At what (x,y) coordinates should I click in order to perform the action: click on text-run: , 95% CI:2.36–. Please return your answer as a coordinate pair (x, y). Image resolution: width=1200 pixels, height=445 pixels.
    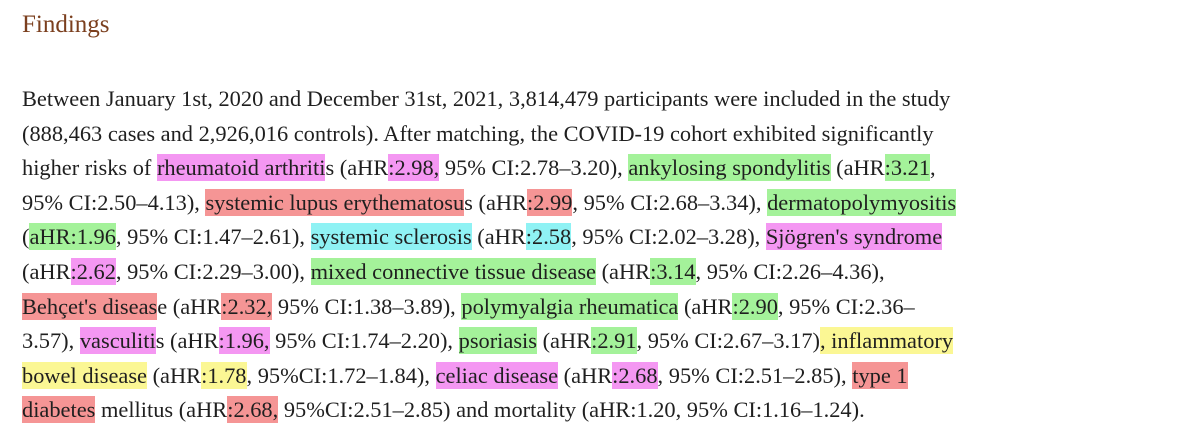
    Looking at the image, I should click on (846, 306).